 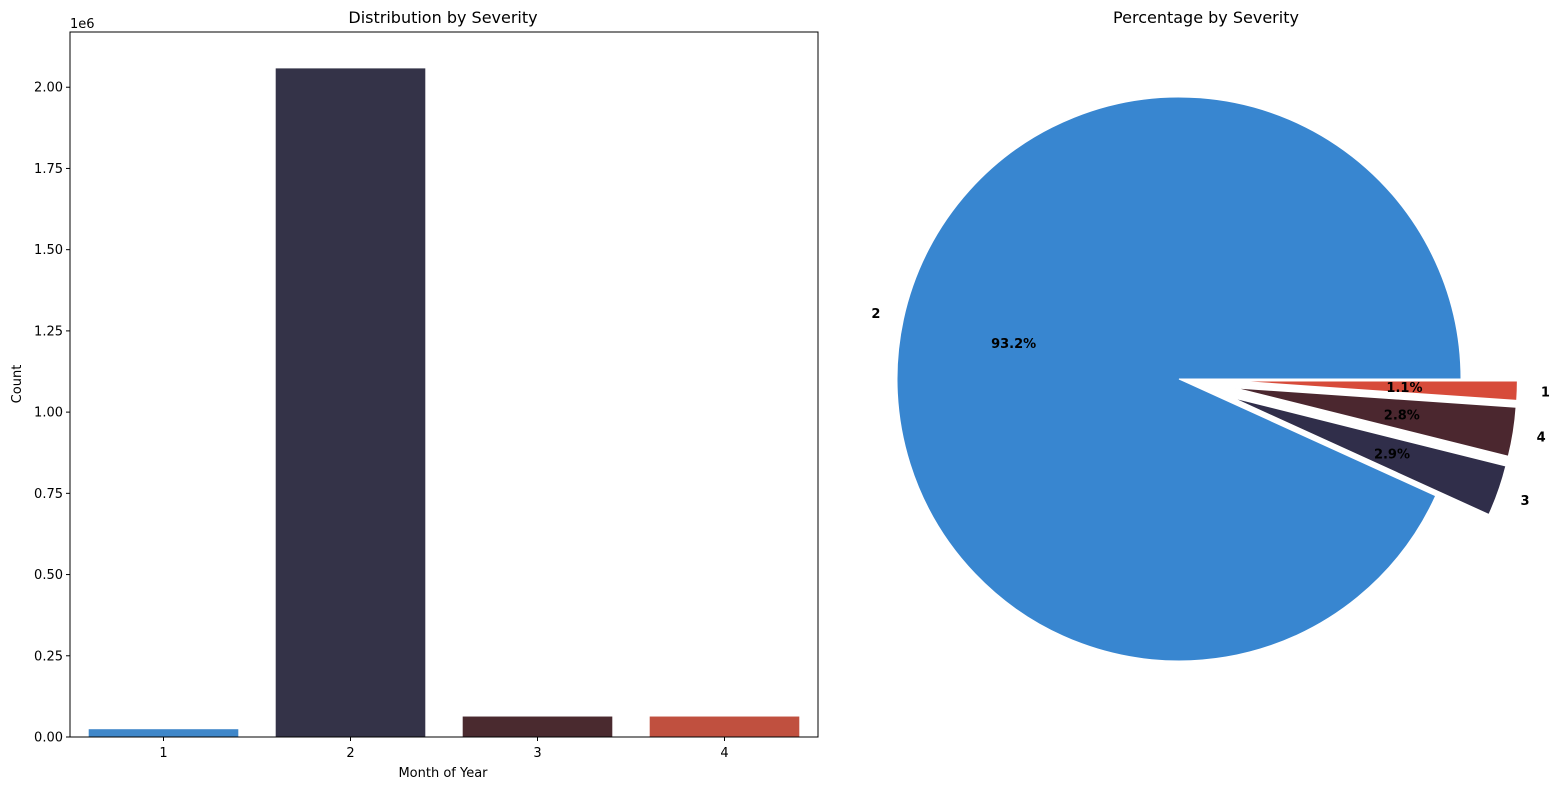 I want to click on y-tick-label: 0.00, so click(x=48, y=738).